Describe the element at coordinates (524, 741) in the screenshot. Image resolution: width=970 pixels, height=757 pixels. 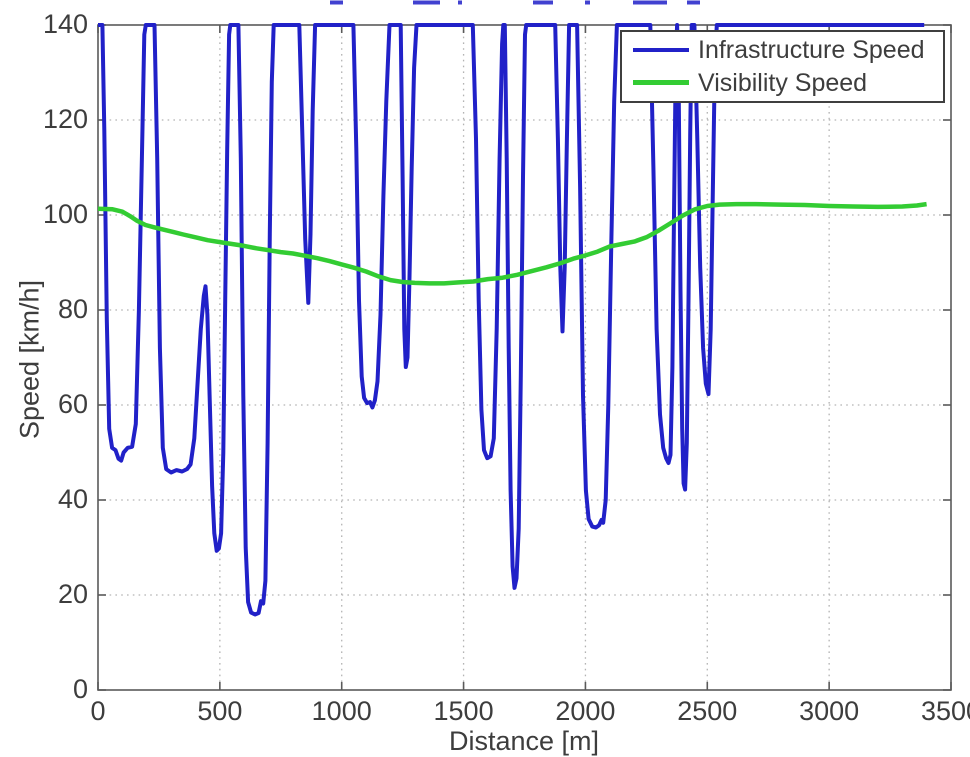
I see `x-axis-label: Distance [m]` at that location.